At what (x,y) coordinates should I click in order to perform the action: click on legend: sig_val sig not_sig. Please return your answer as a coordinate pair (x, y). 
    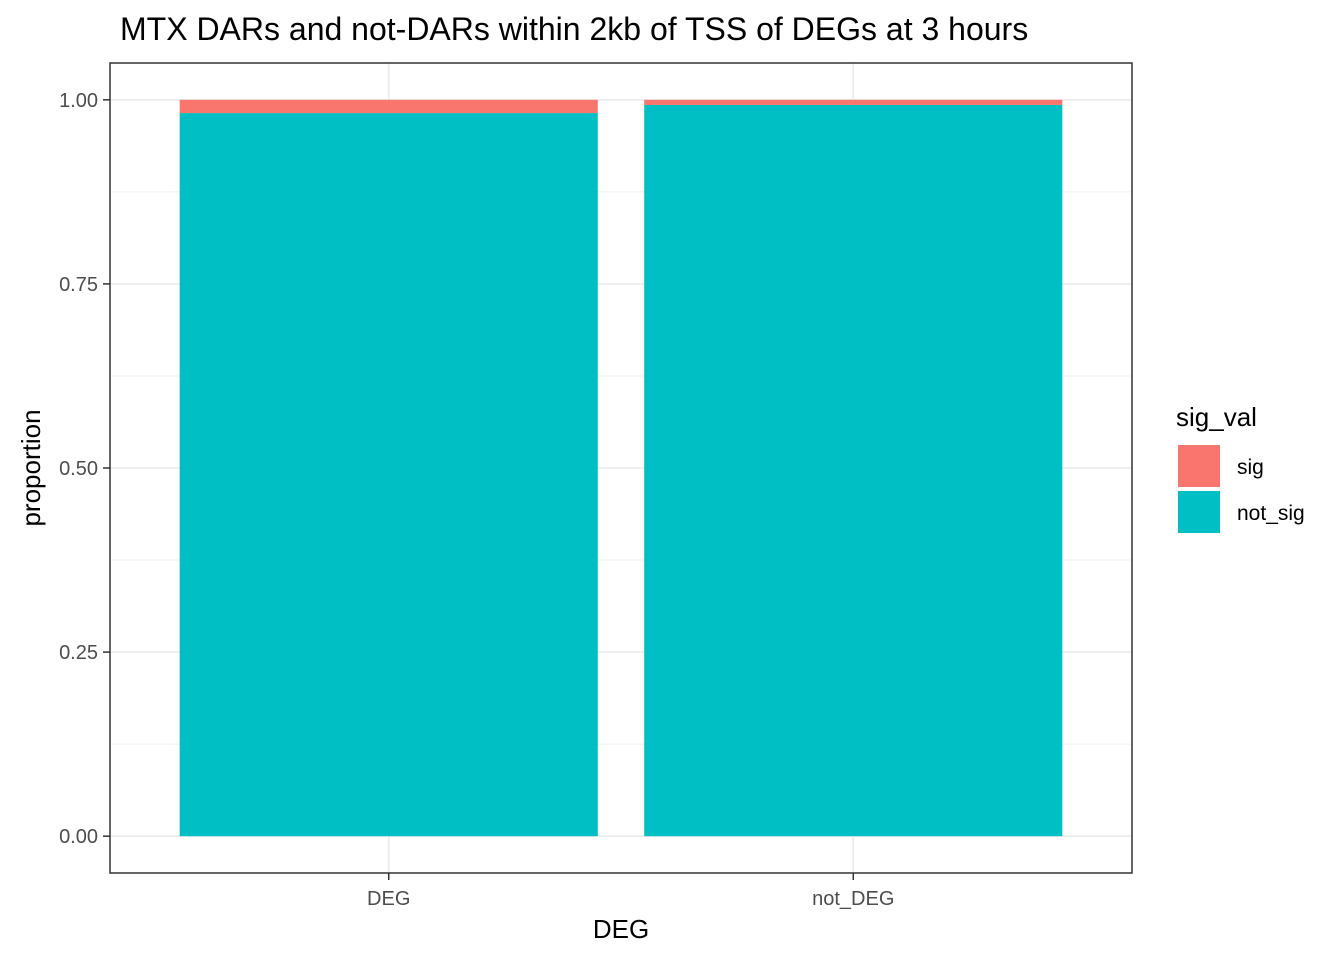
    Looking at the image, I should click on (1240, 467).